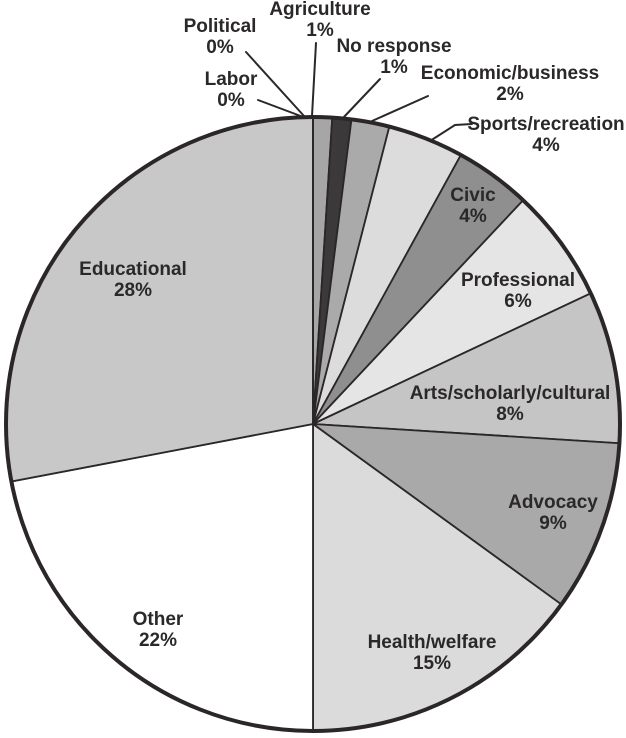 The image size is (626, 738). Describe the element at coordinates (158, 640) in the screenshot. I see `slice-label-other-value: 22%` at that location.